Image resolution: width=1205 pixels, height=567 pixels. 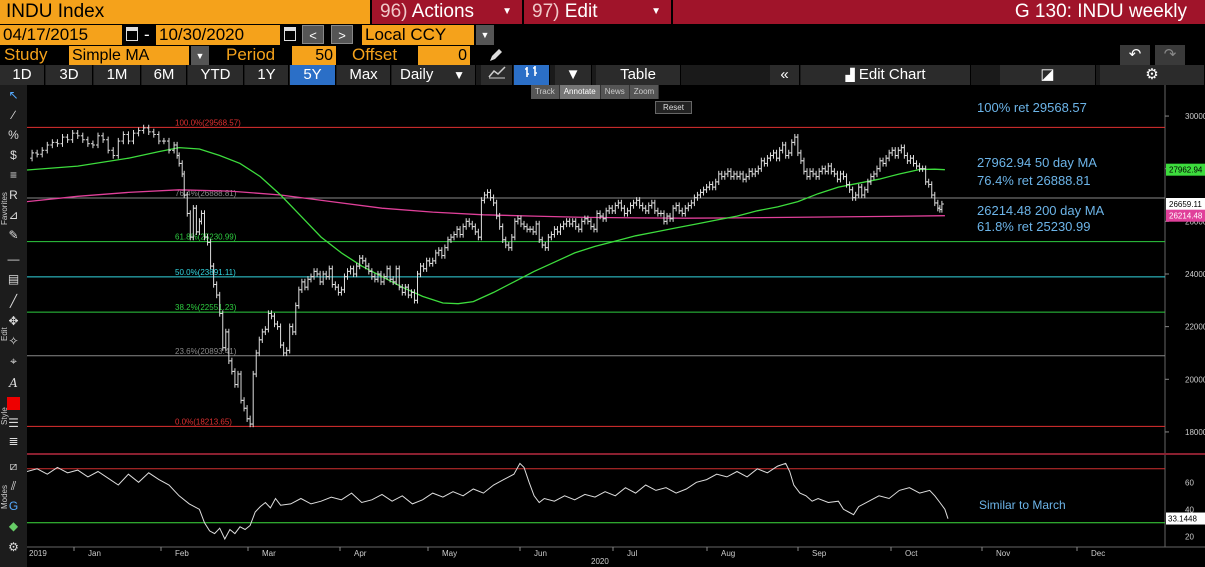 What do you see at coordinates (26, 54) in the screenshot?
I see `study-label: Study` at bounding box center [26, 54].